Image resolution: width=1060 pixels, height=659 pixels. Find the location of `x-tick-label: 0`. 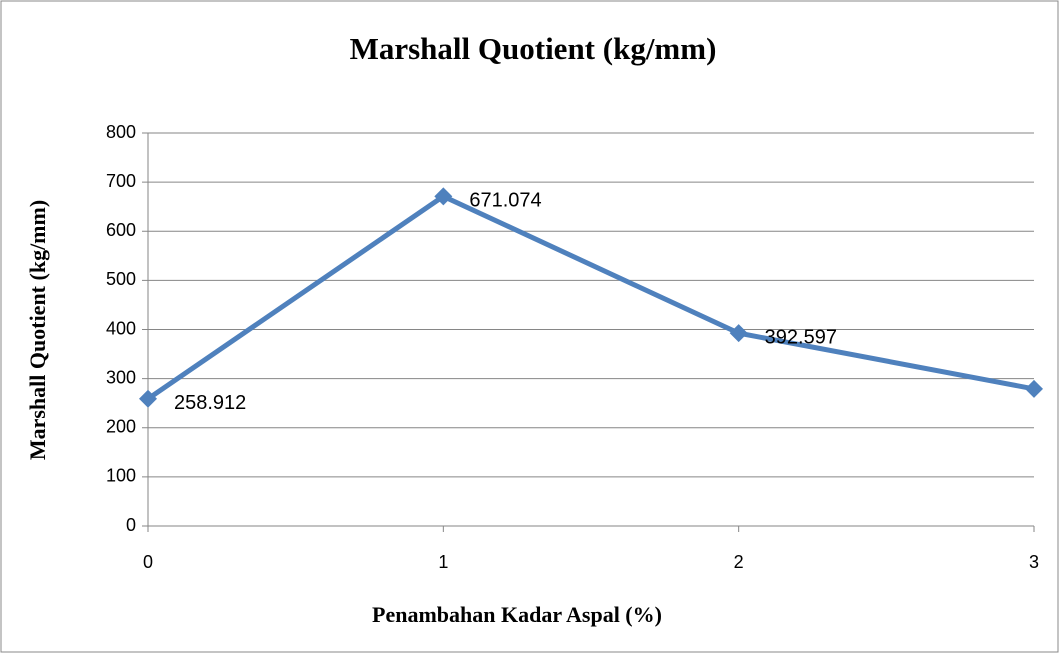

x-tick-label: 0 is located at coordinates (148, 562).